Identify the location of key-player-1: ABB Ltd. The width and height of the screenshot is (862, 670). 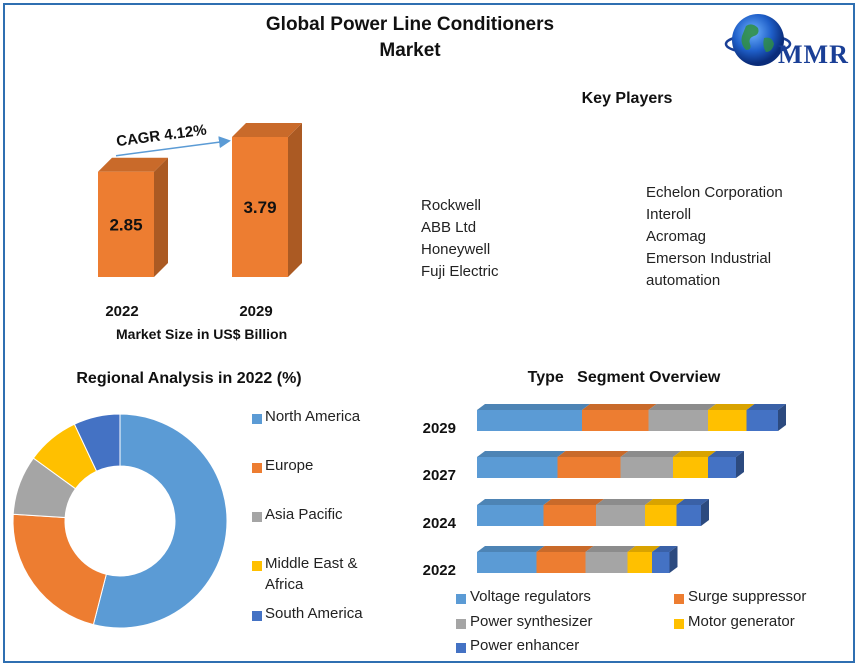
(449, 227).